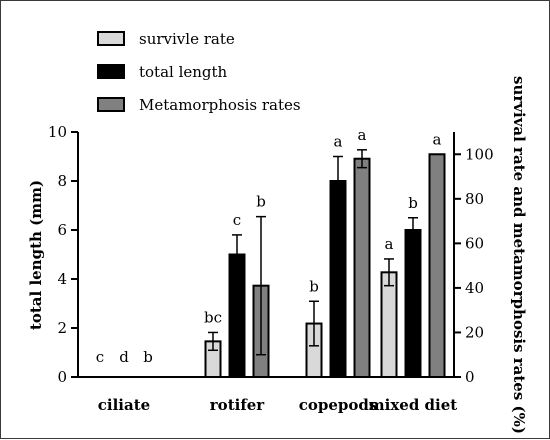 This screenshot has width=550, height=440. I want to click on significance-letter: d, so click(124, 357).